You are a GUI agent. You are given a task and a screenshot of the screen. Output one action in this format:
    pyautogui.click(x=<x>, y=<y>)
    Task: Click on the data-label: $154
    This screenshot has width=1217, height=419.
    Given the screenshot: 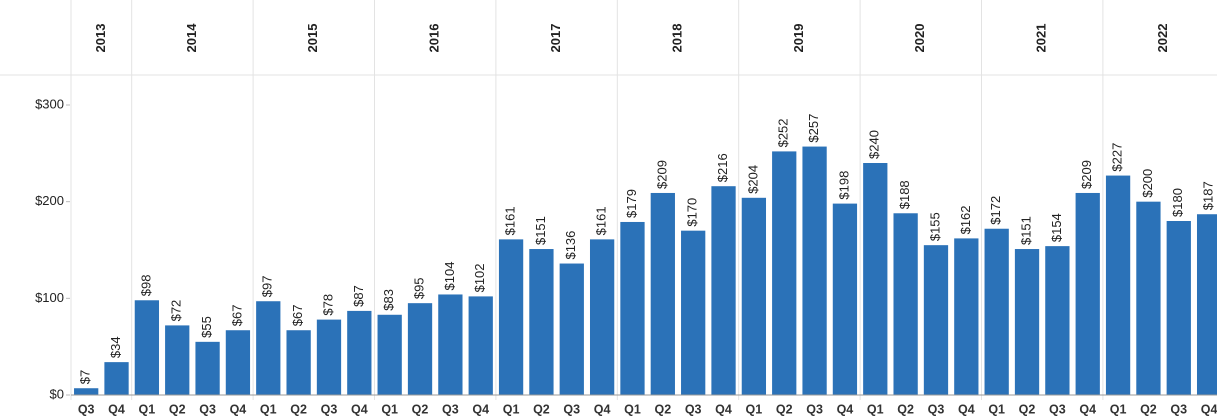 What is the action you would take?
    pyautogui.click(x=1056, y=227)
    